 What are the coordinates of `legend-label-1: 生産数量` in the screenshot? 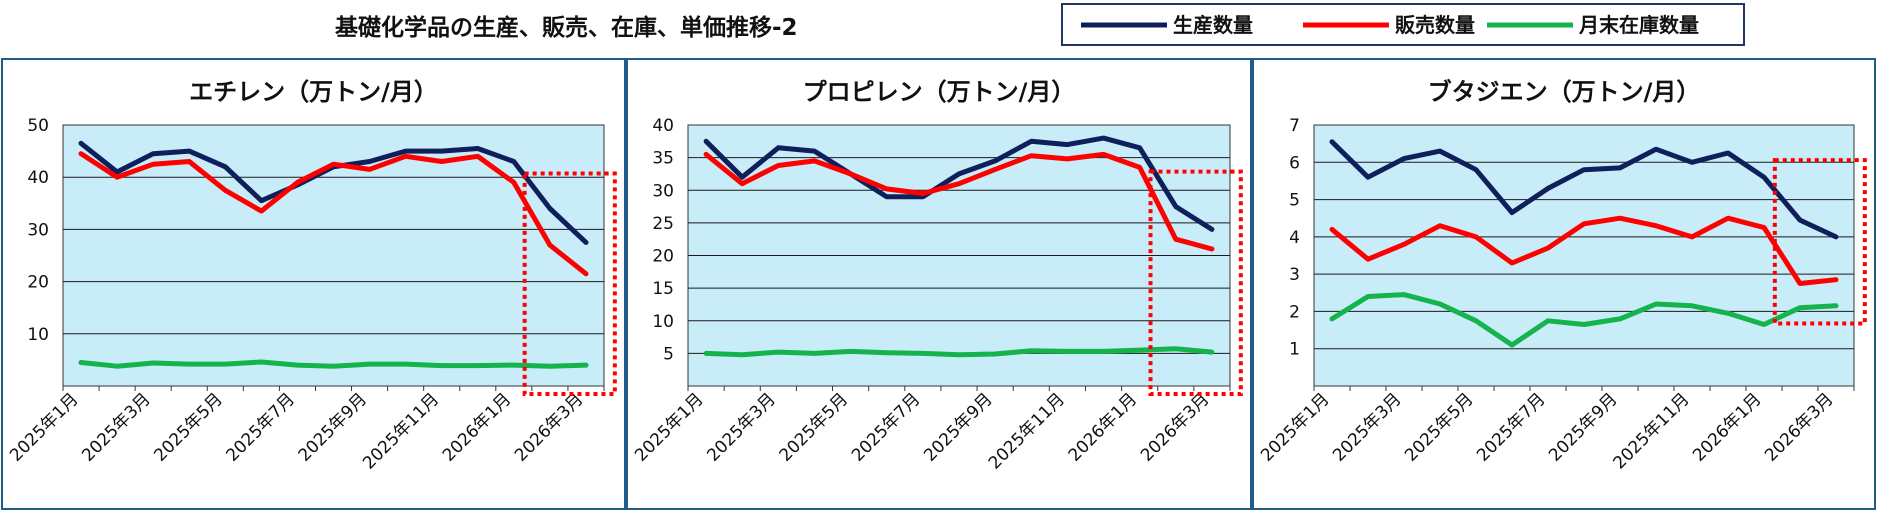 It's located at (1213, 25).